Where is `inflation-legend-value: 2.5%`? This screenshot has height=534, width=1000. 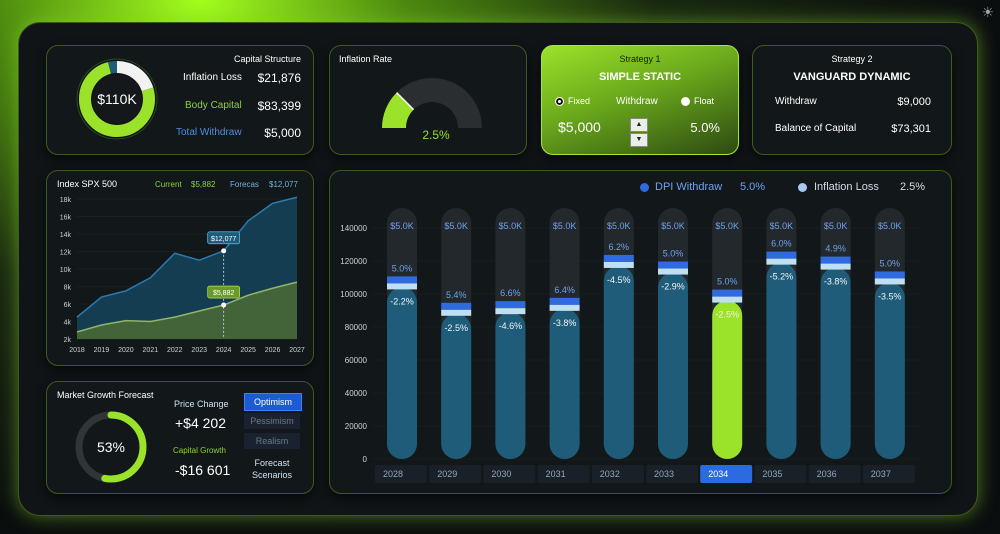
inflation-legend-value: 2.5% is located at coordinates (913, 187).